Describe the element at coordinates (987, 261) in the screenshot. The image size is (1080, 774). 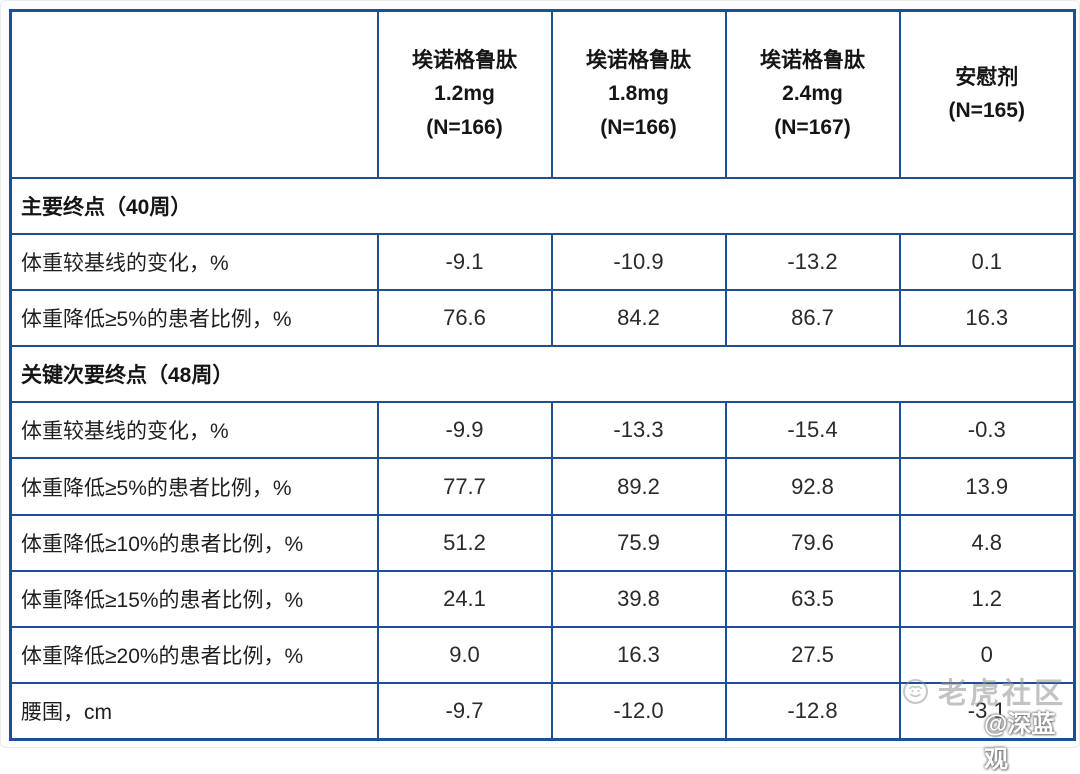
I see `cell-value: 0.1` at that location.